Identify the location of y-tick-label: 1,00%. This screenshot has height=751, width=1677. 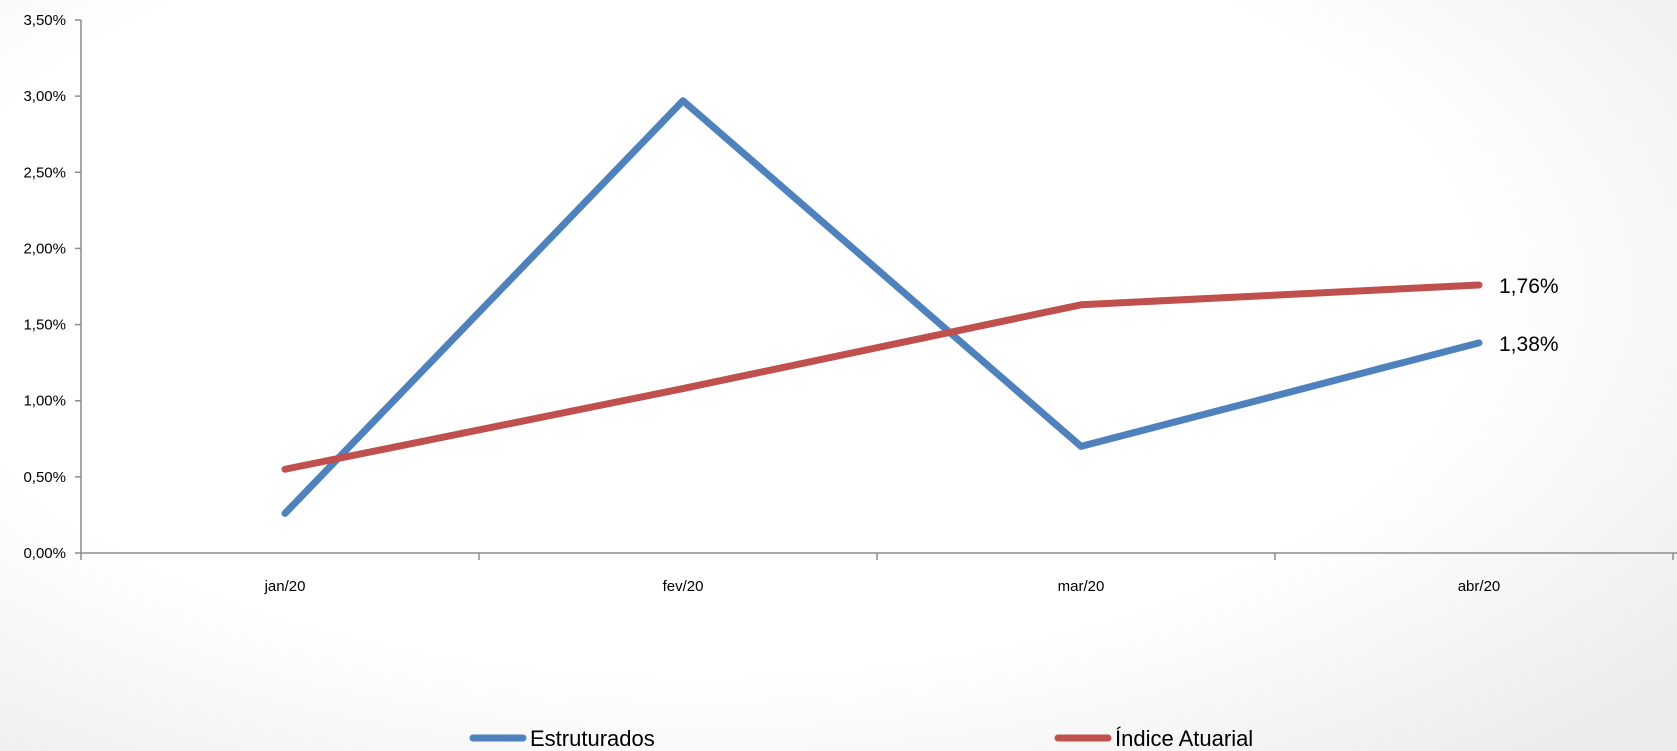
(44, 401).